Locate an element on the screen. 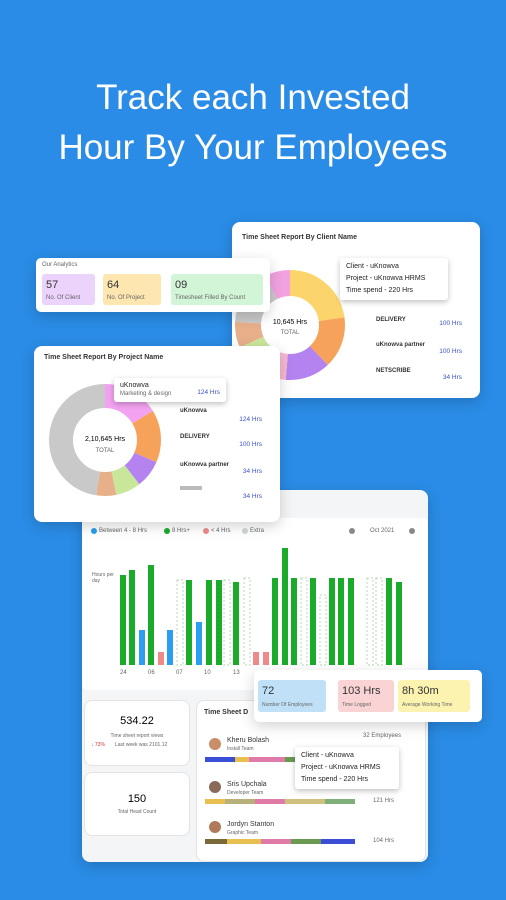 Image resolution: width=506 pixels, height=900 pixels. stat-box: 57 No. Of Client is located at coordinates (68, 289).